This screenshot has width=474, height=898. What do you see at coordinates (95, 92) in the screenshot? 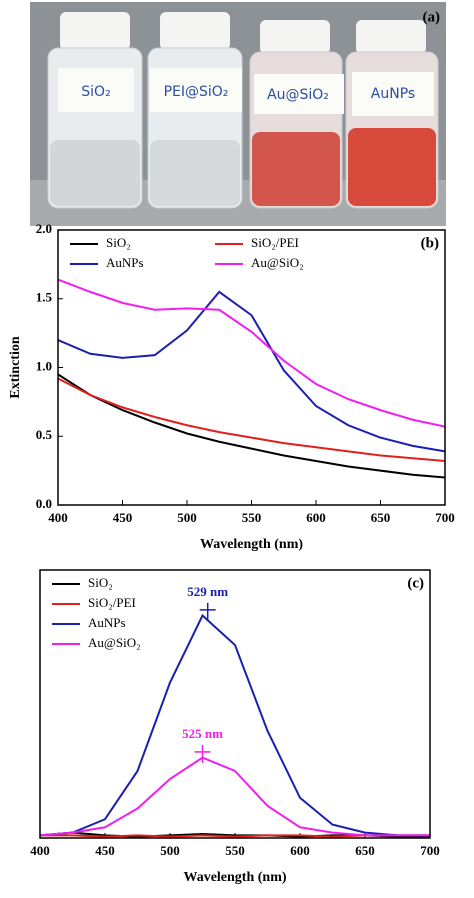
I see `bottle-label: SiO₂` at bounding box center [95, 92].